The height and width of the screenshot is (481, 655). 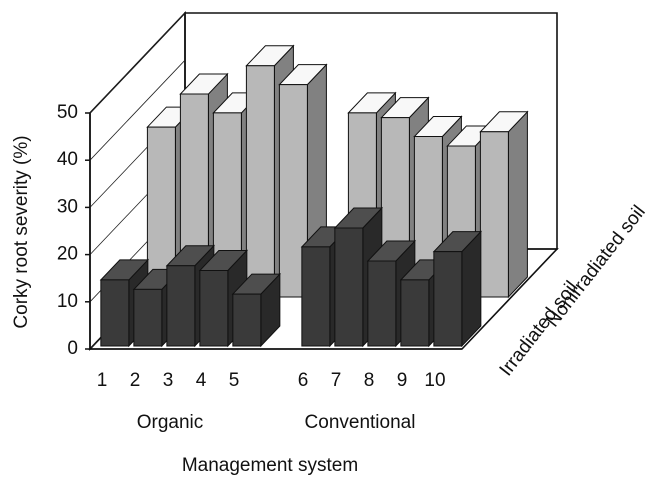 I want to click on group-label: Conventional, so click(x=360, y=422).